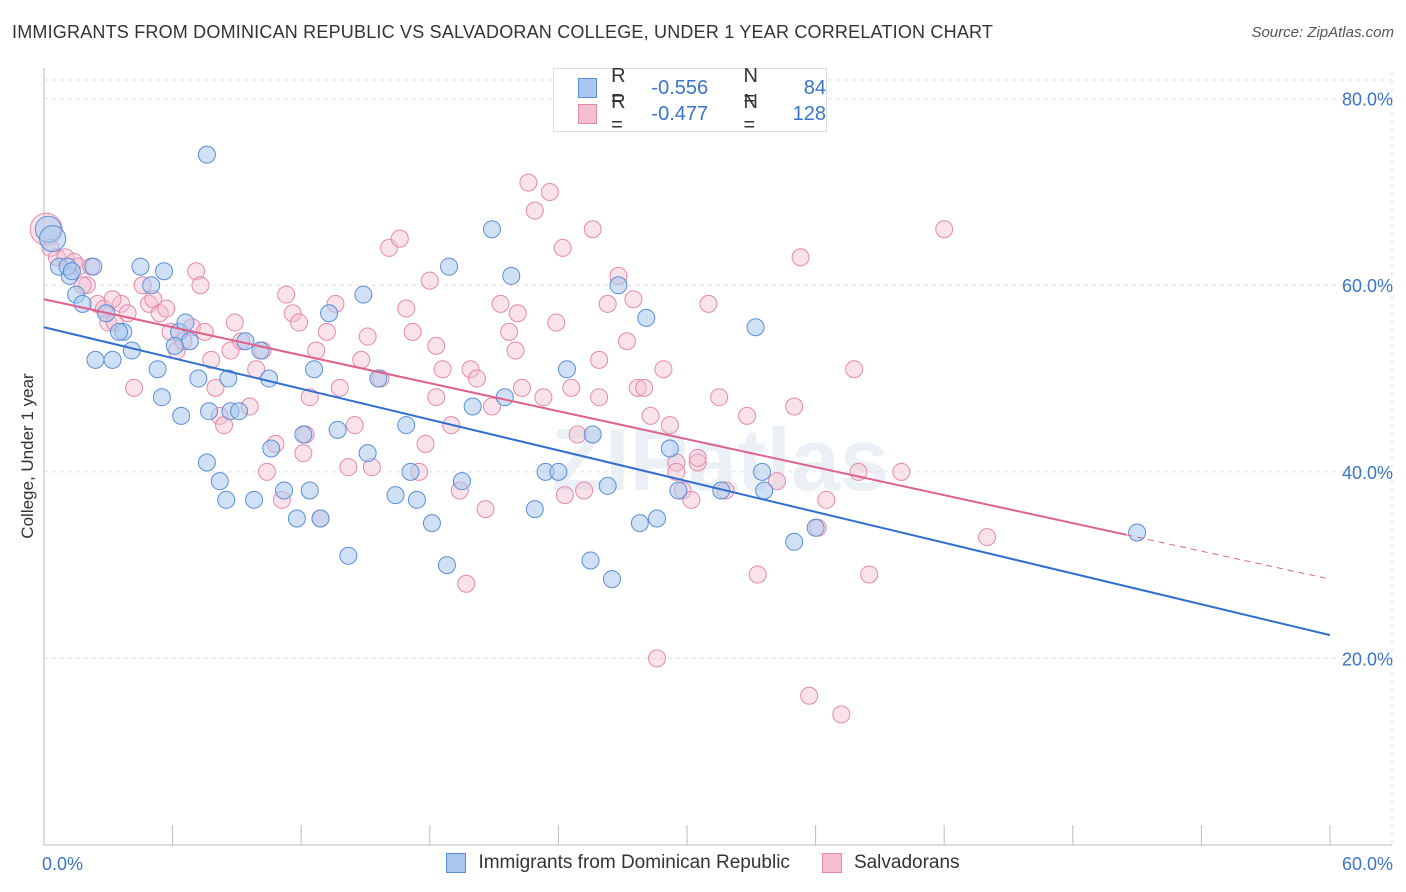  I want to click on bottom-legend-label-salvadoran: Salvadorans, so click(906, 862).